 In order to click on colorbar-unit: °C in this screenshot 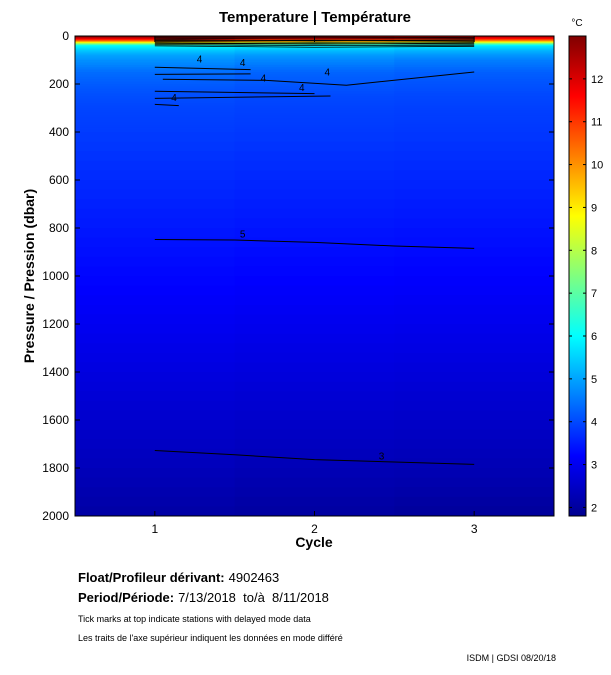, I will do `click(576, 23)`.